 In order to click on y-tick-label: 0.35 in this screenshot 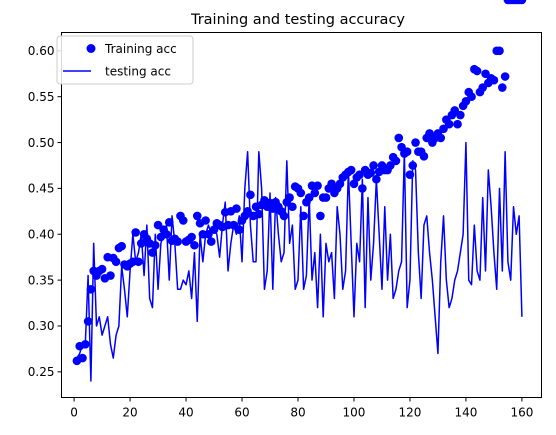, I will do `click(41, 280)`.